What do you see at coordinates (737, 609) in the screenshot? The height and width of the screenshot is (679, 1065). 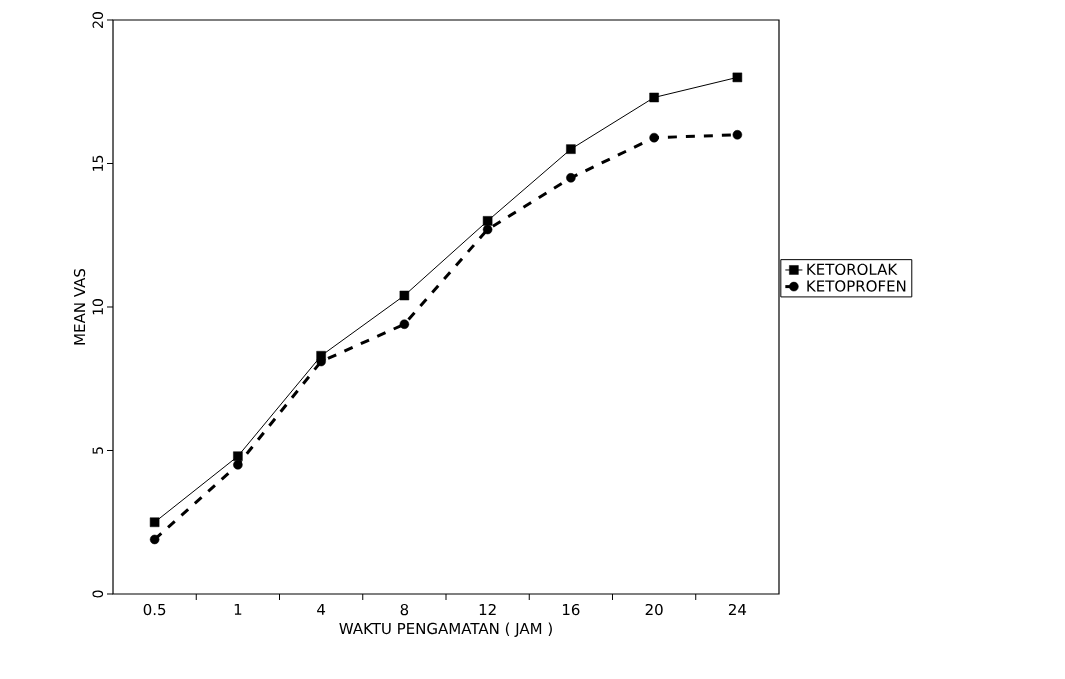 I see `x-tick-label: 24` at bounding box center [737, 609].